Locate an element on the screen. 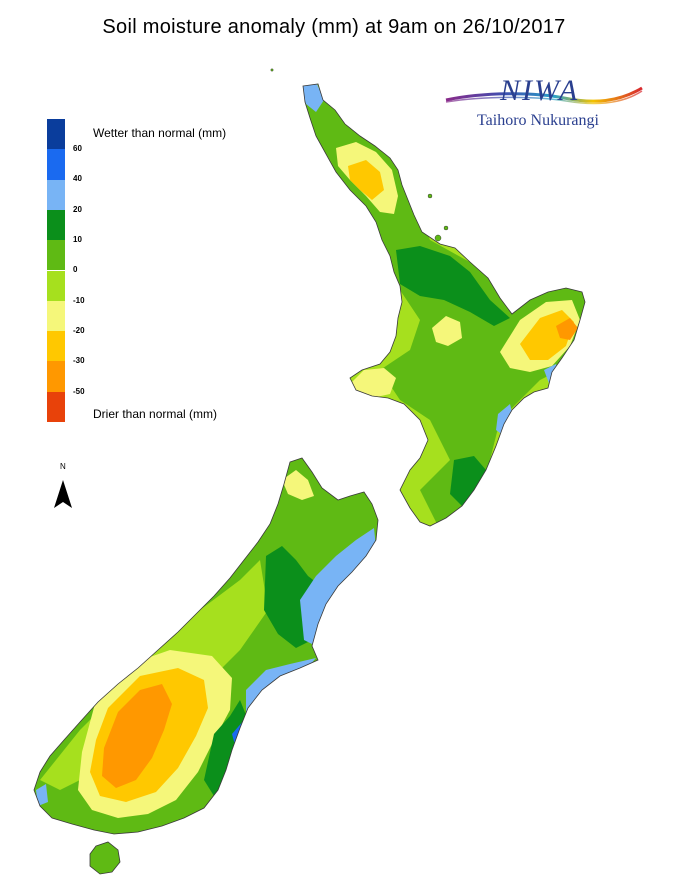  logo-brand: NIWA is located at coordinates (540, 90).